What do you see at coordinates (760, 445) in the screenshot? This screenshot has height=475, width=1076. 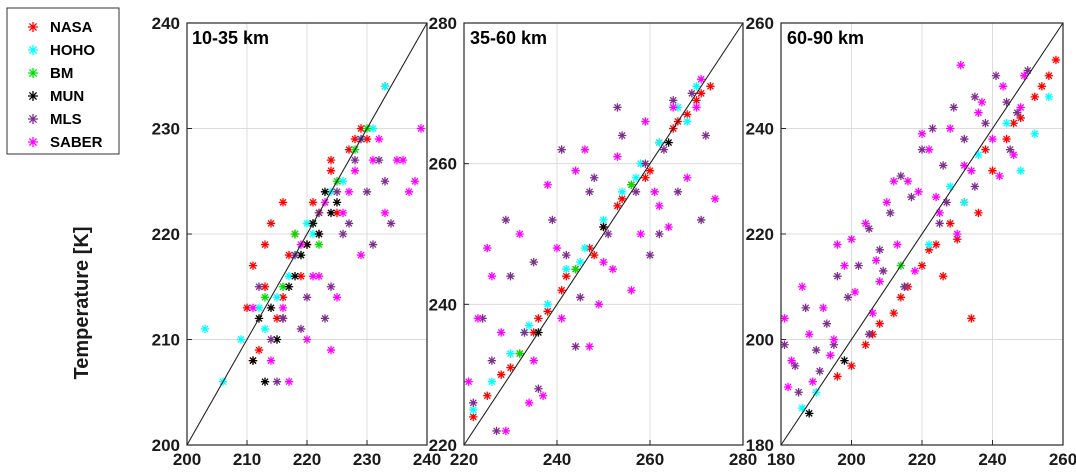 I see `y-tick-label: 180` at bounding box center [760, 445].